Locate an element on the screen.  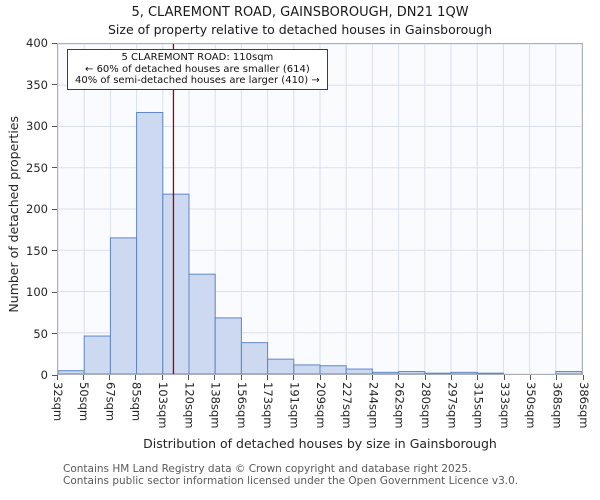
y-tick-label: 200 is located at coordinates (37, 209).